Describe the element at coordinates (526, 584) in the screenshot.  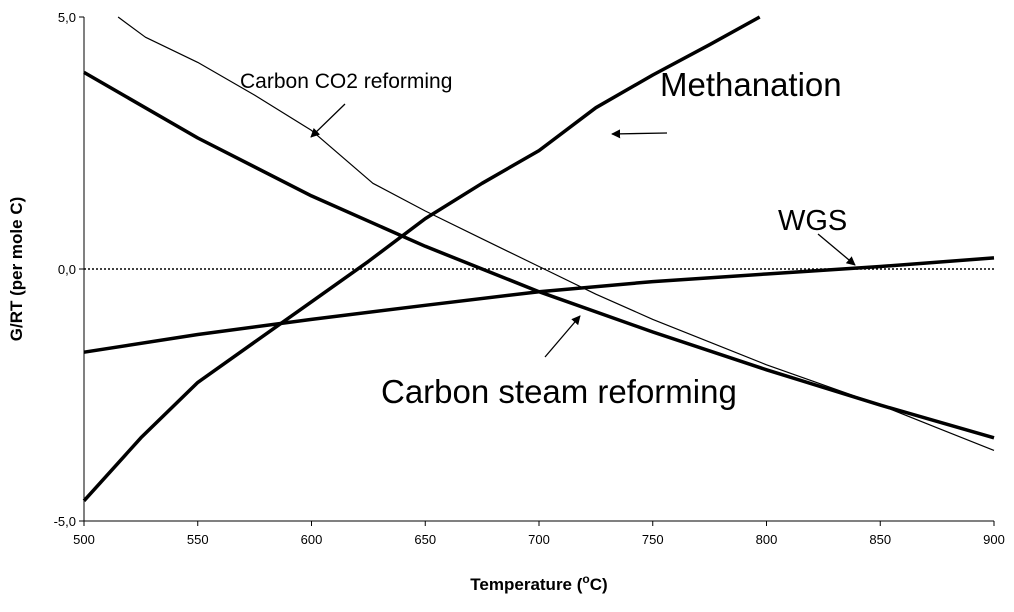
I see `x-title-part: Temperature (` at that location.